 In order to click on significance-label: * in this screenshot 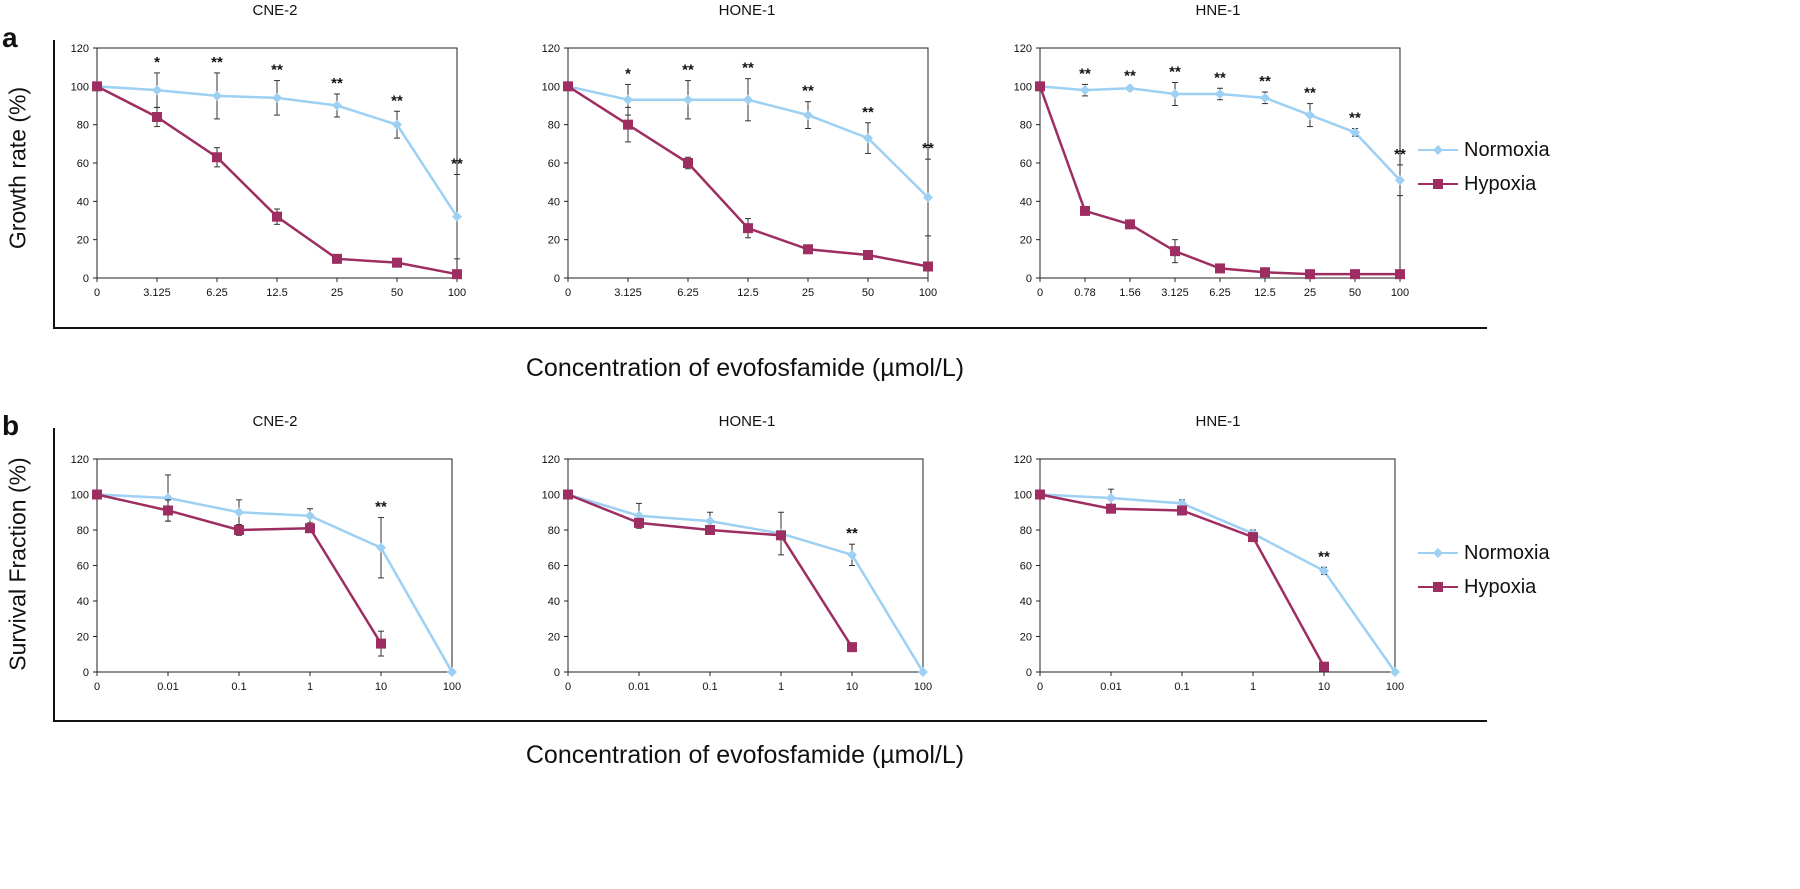, I will do `click(157, 62)`.